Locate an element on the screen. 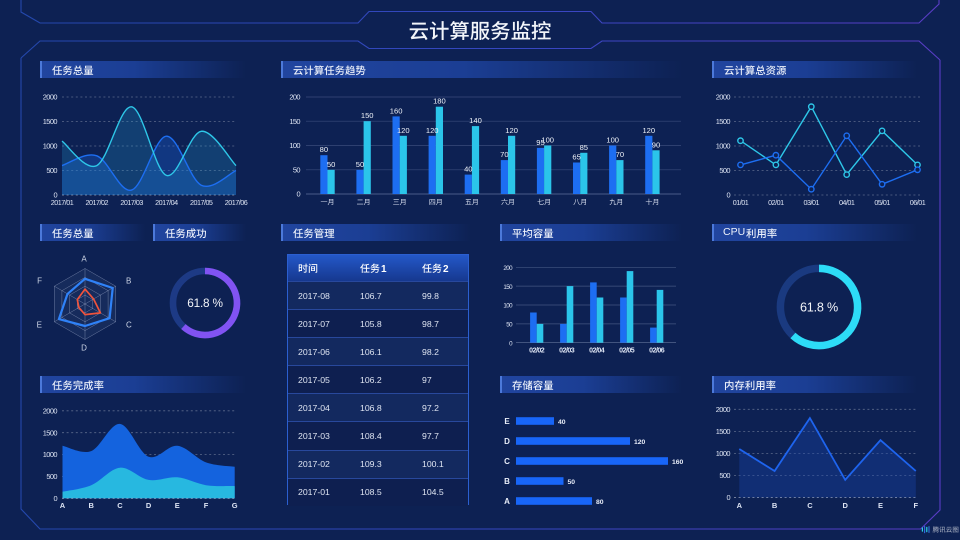 This screenshot has width=960, height=540. svg-text: 85 is located at coordinates (584, 147).